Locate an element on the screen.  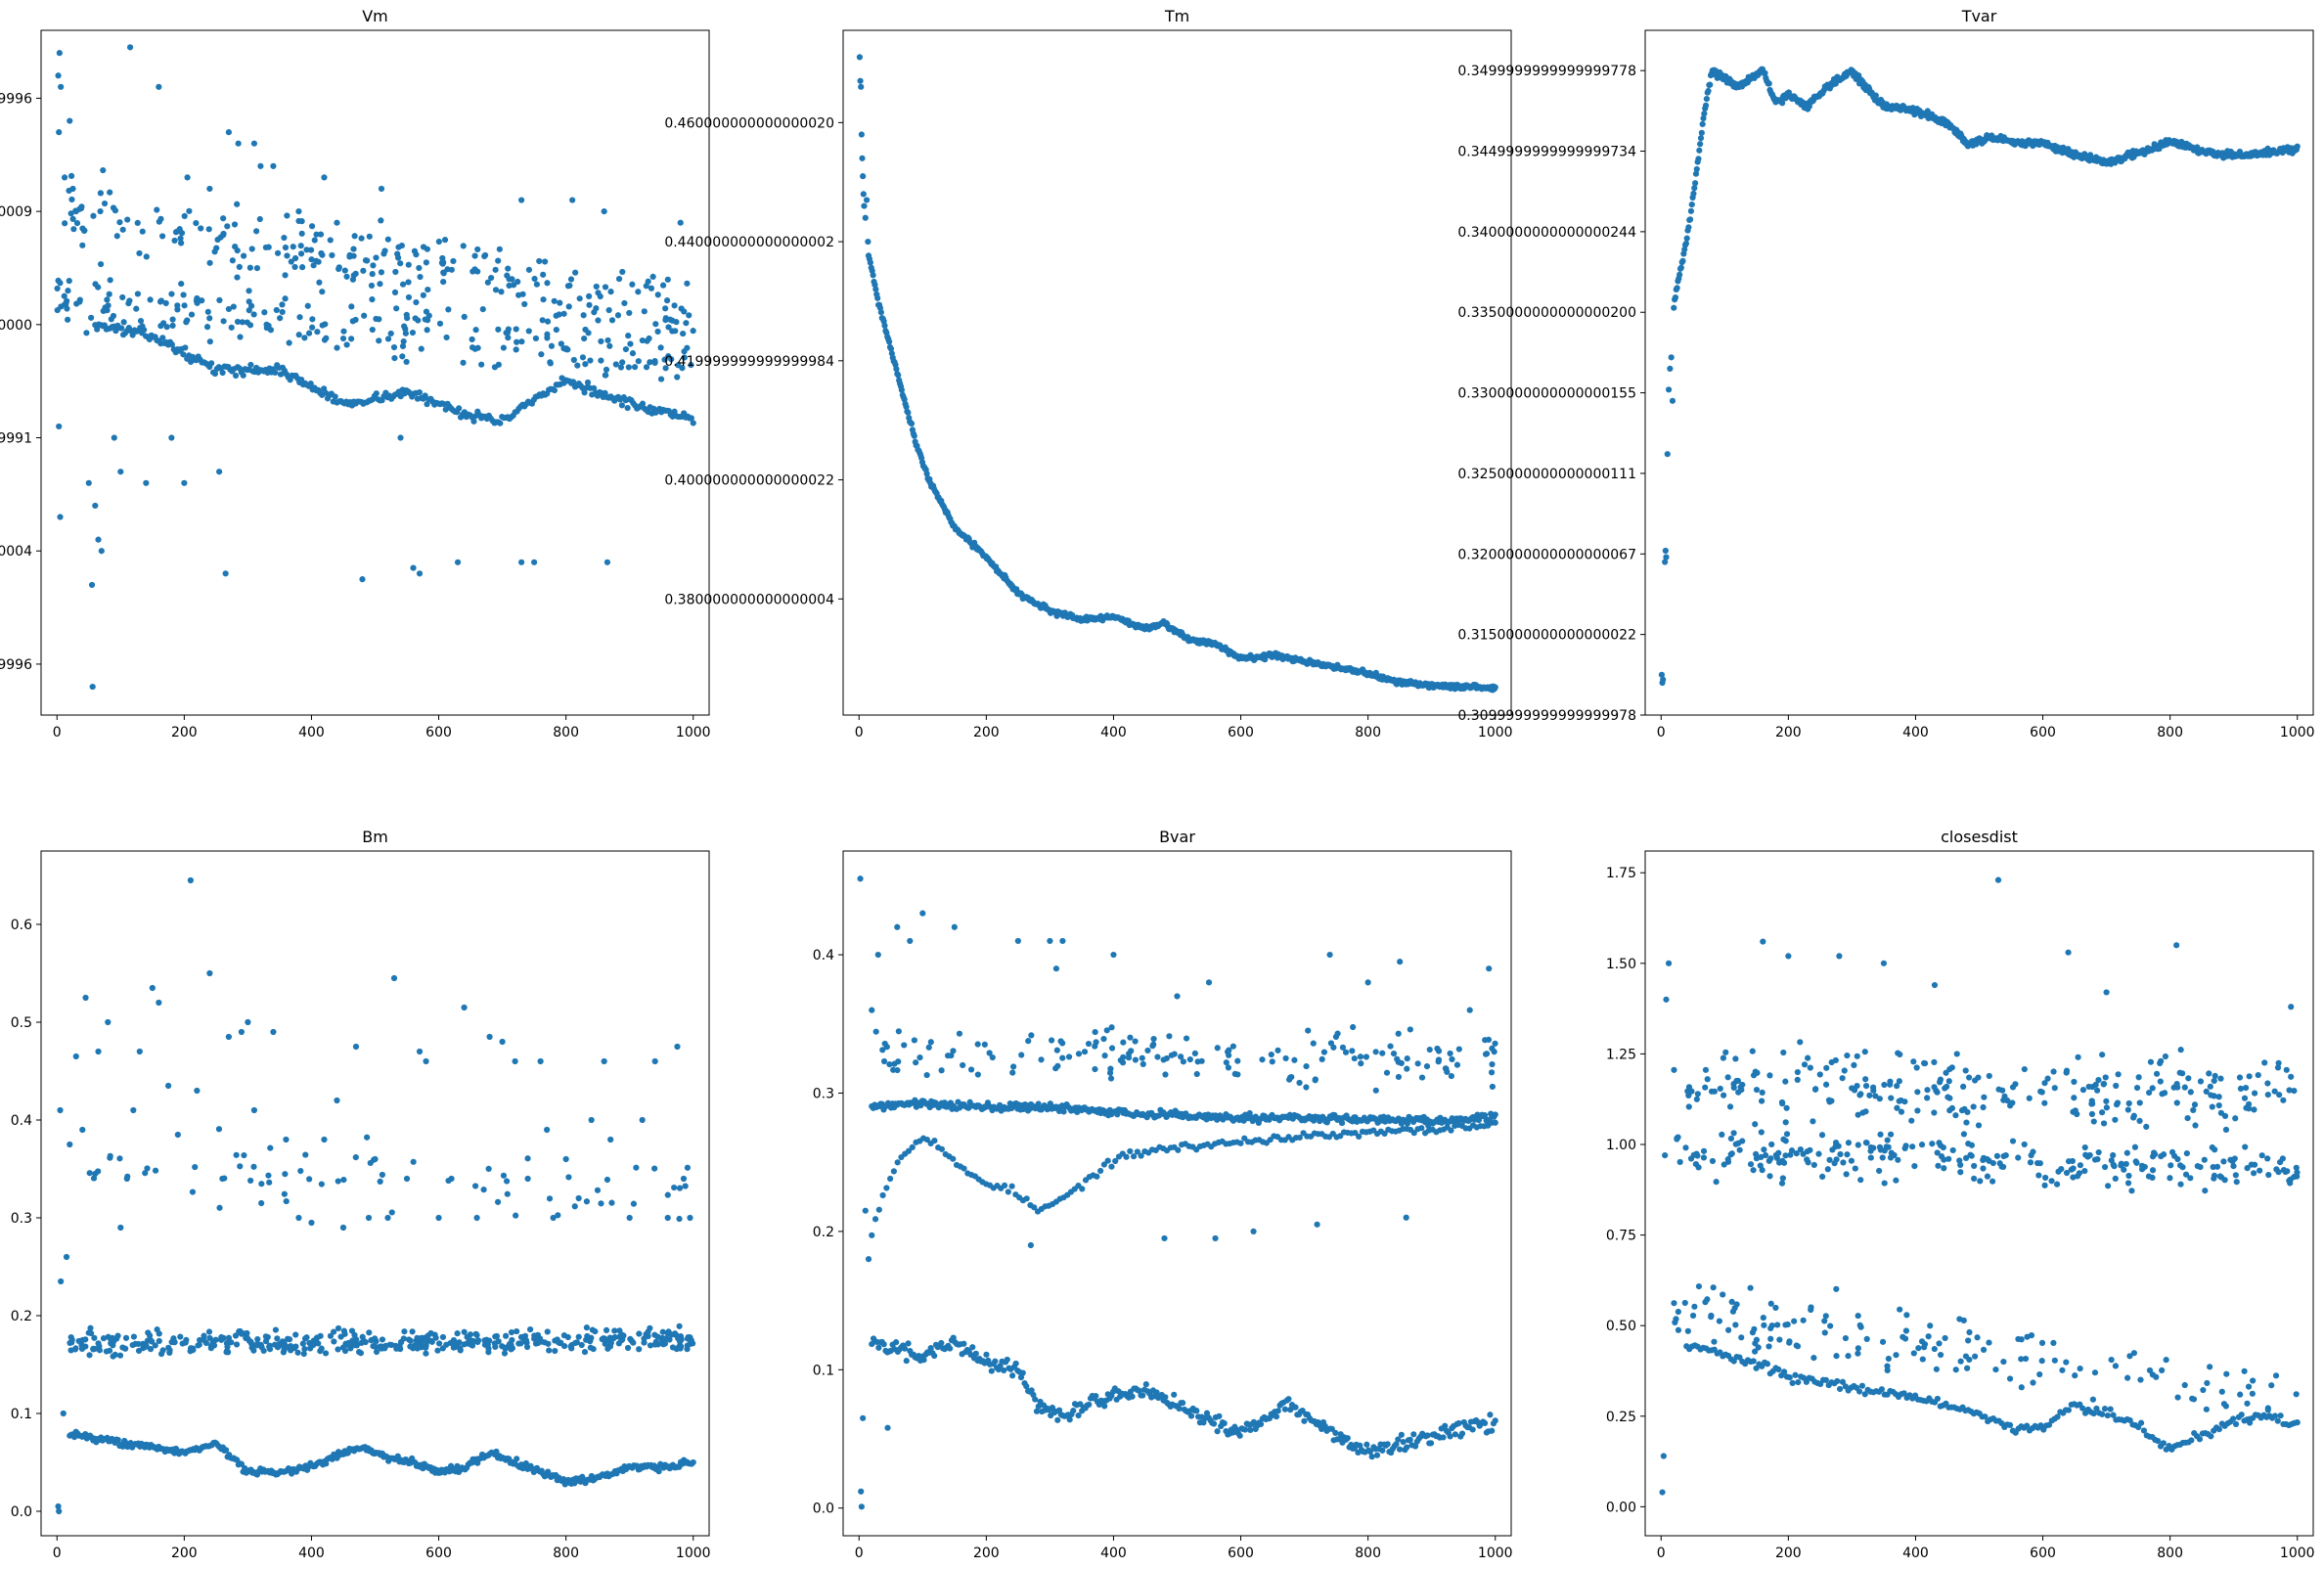
y-tick-label: 0.3250000000000000111 is located at coordinates (1546, 474).